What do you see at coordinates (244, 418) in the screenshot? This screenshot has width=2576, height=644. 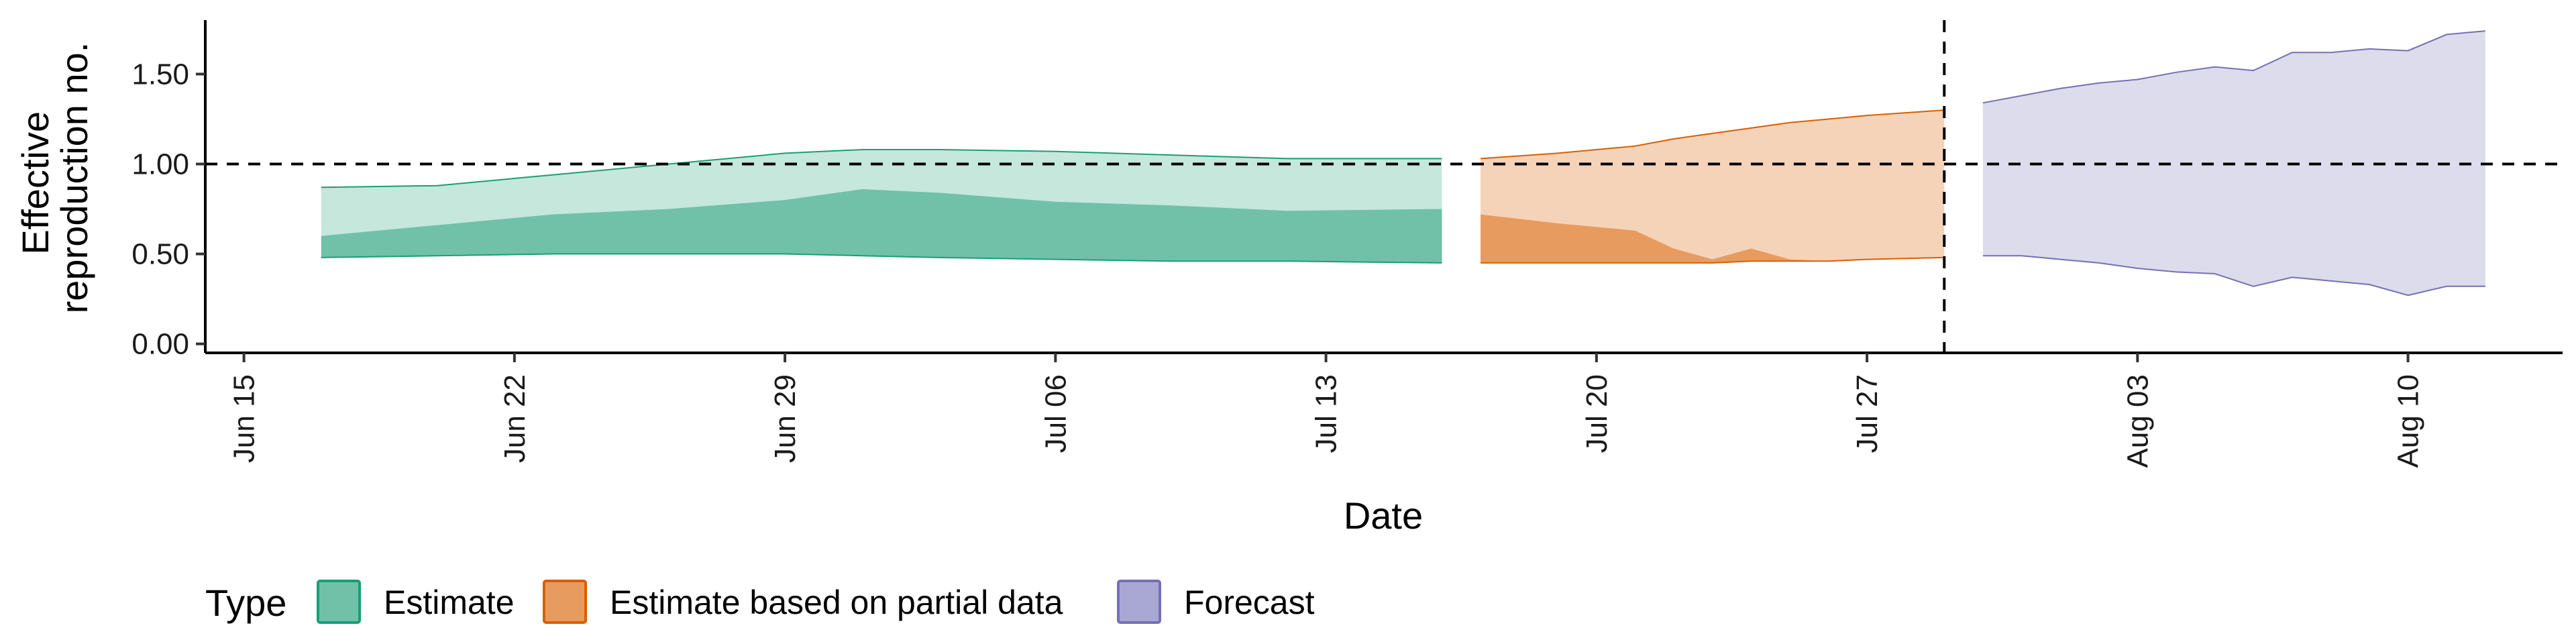 I see `x-tick-label: Jun 15` at bounding box center [244, 418].